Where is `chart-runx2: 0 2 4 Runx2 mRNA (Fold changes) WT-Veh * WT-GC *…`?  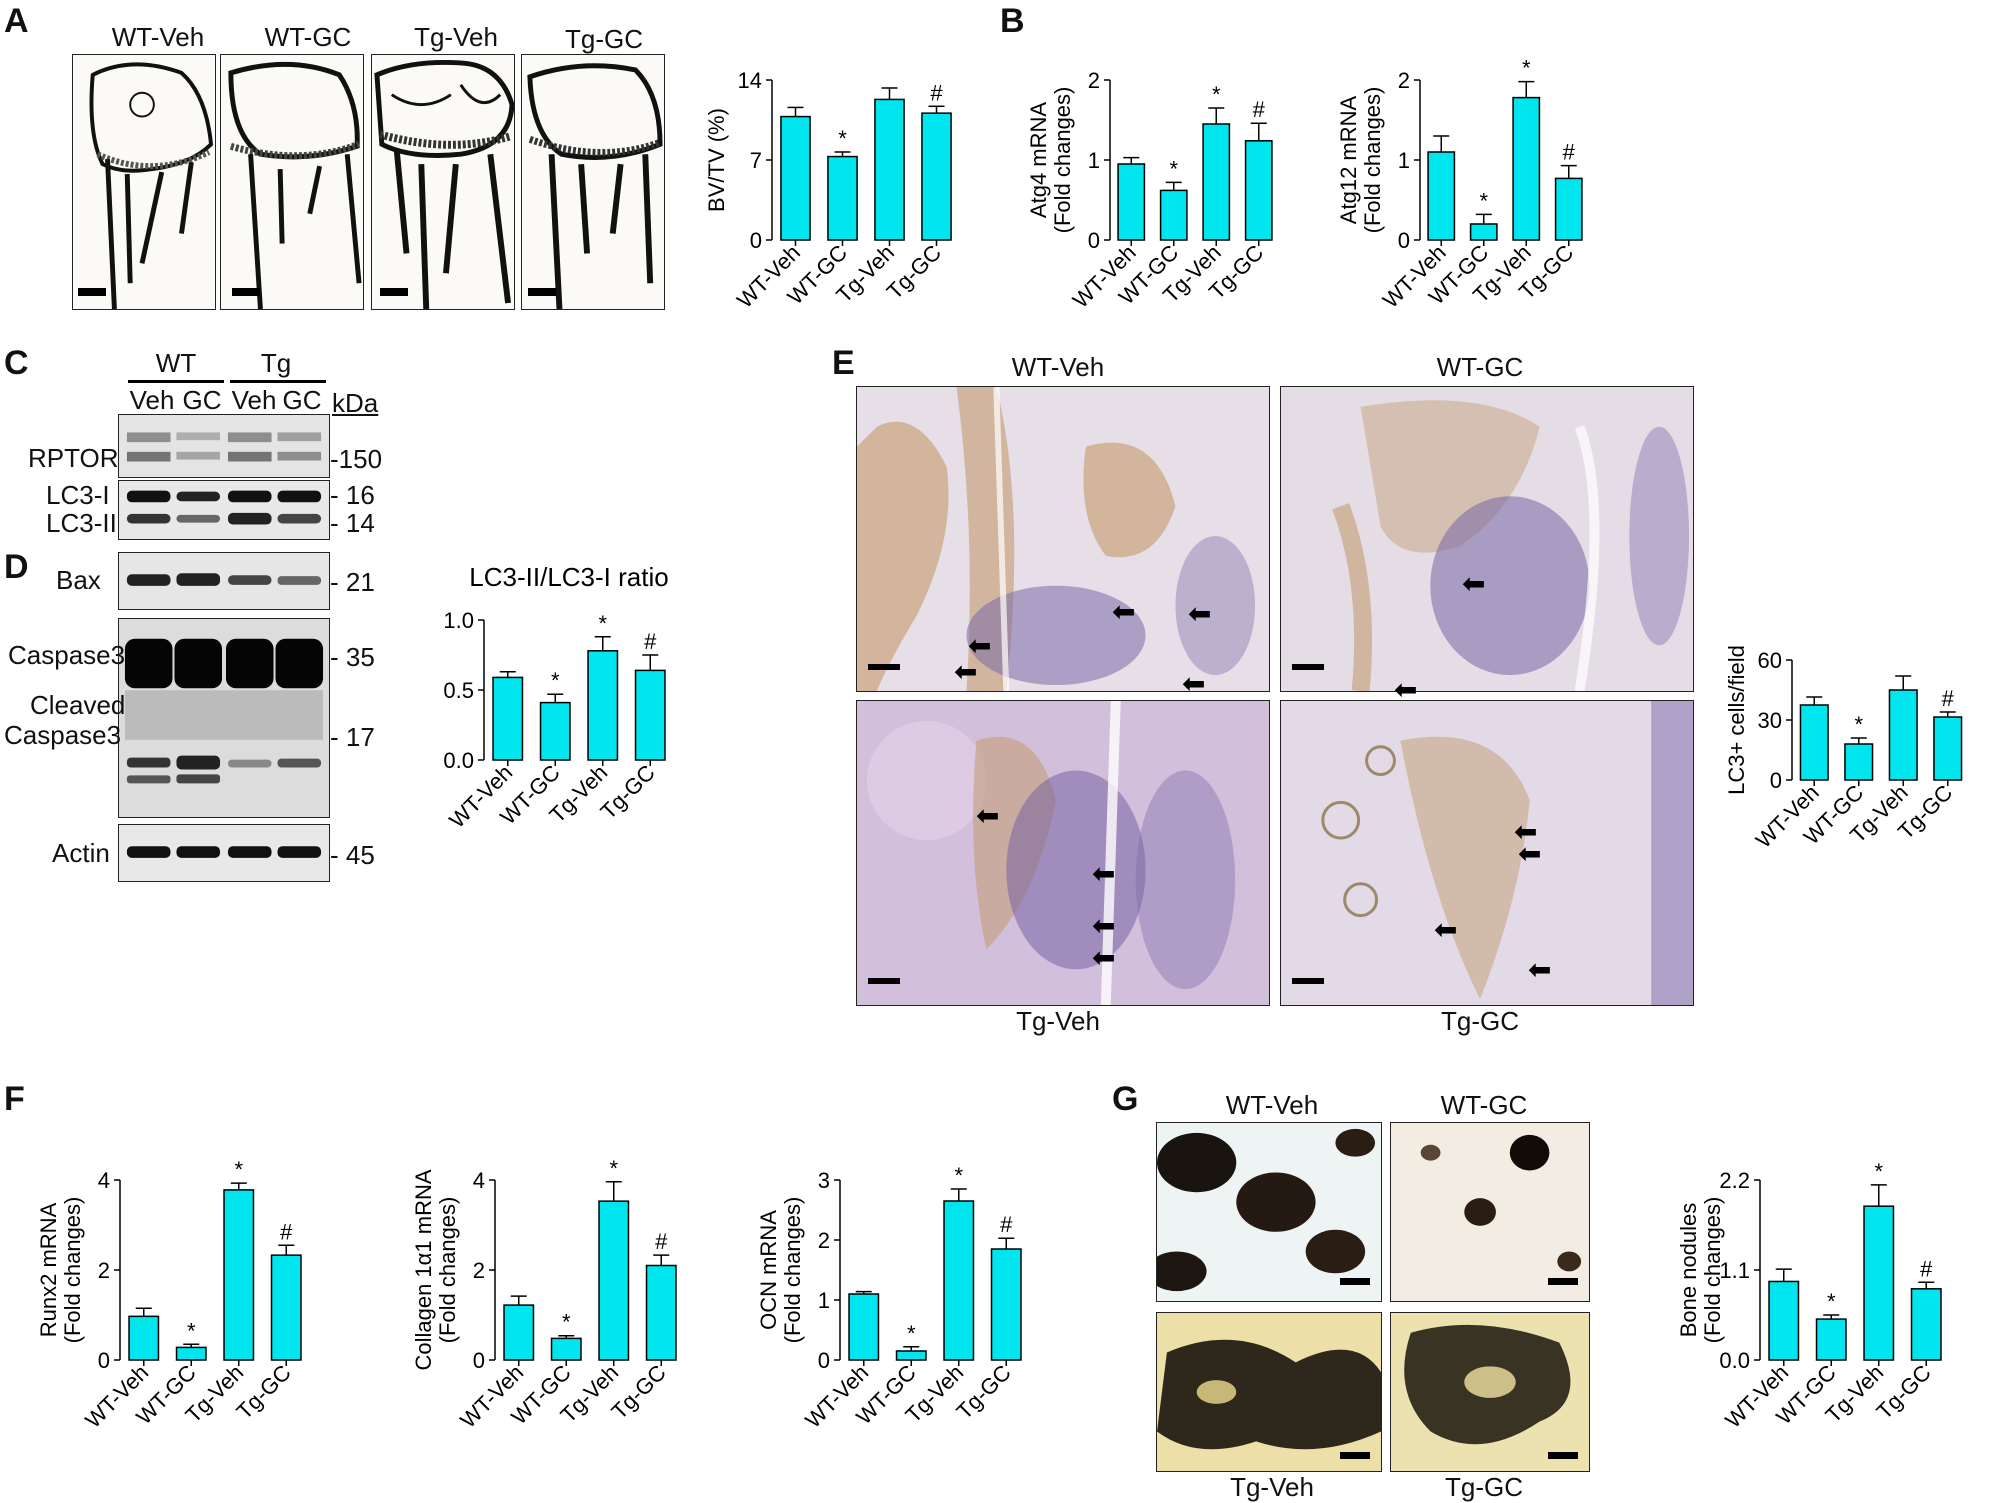
chart-runx2: 0 2 4 Runx2 mRNA (Fold changes) WT-Veh * WT-GC *… is located at coordinates (185, 1308).